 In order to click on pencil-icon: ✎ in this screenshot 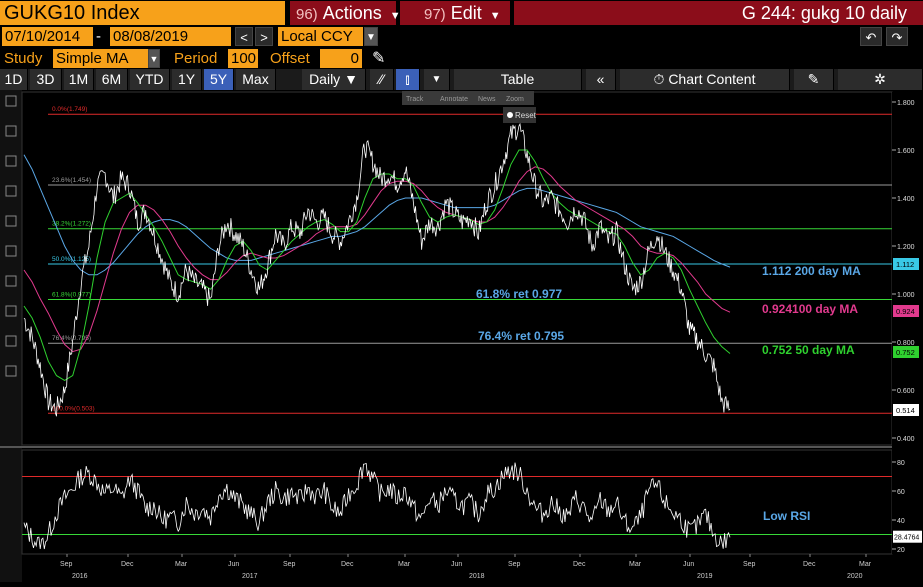, I will do `click(379, 58)`.